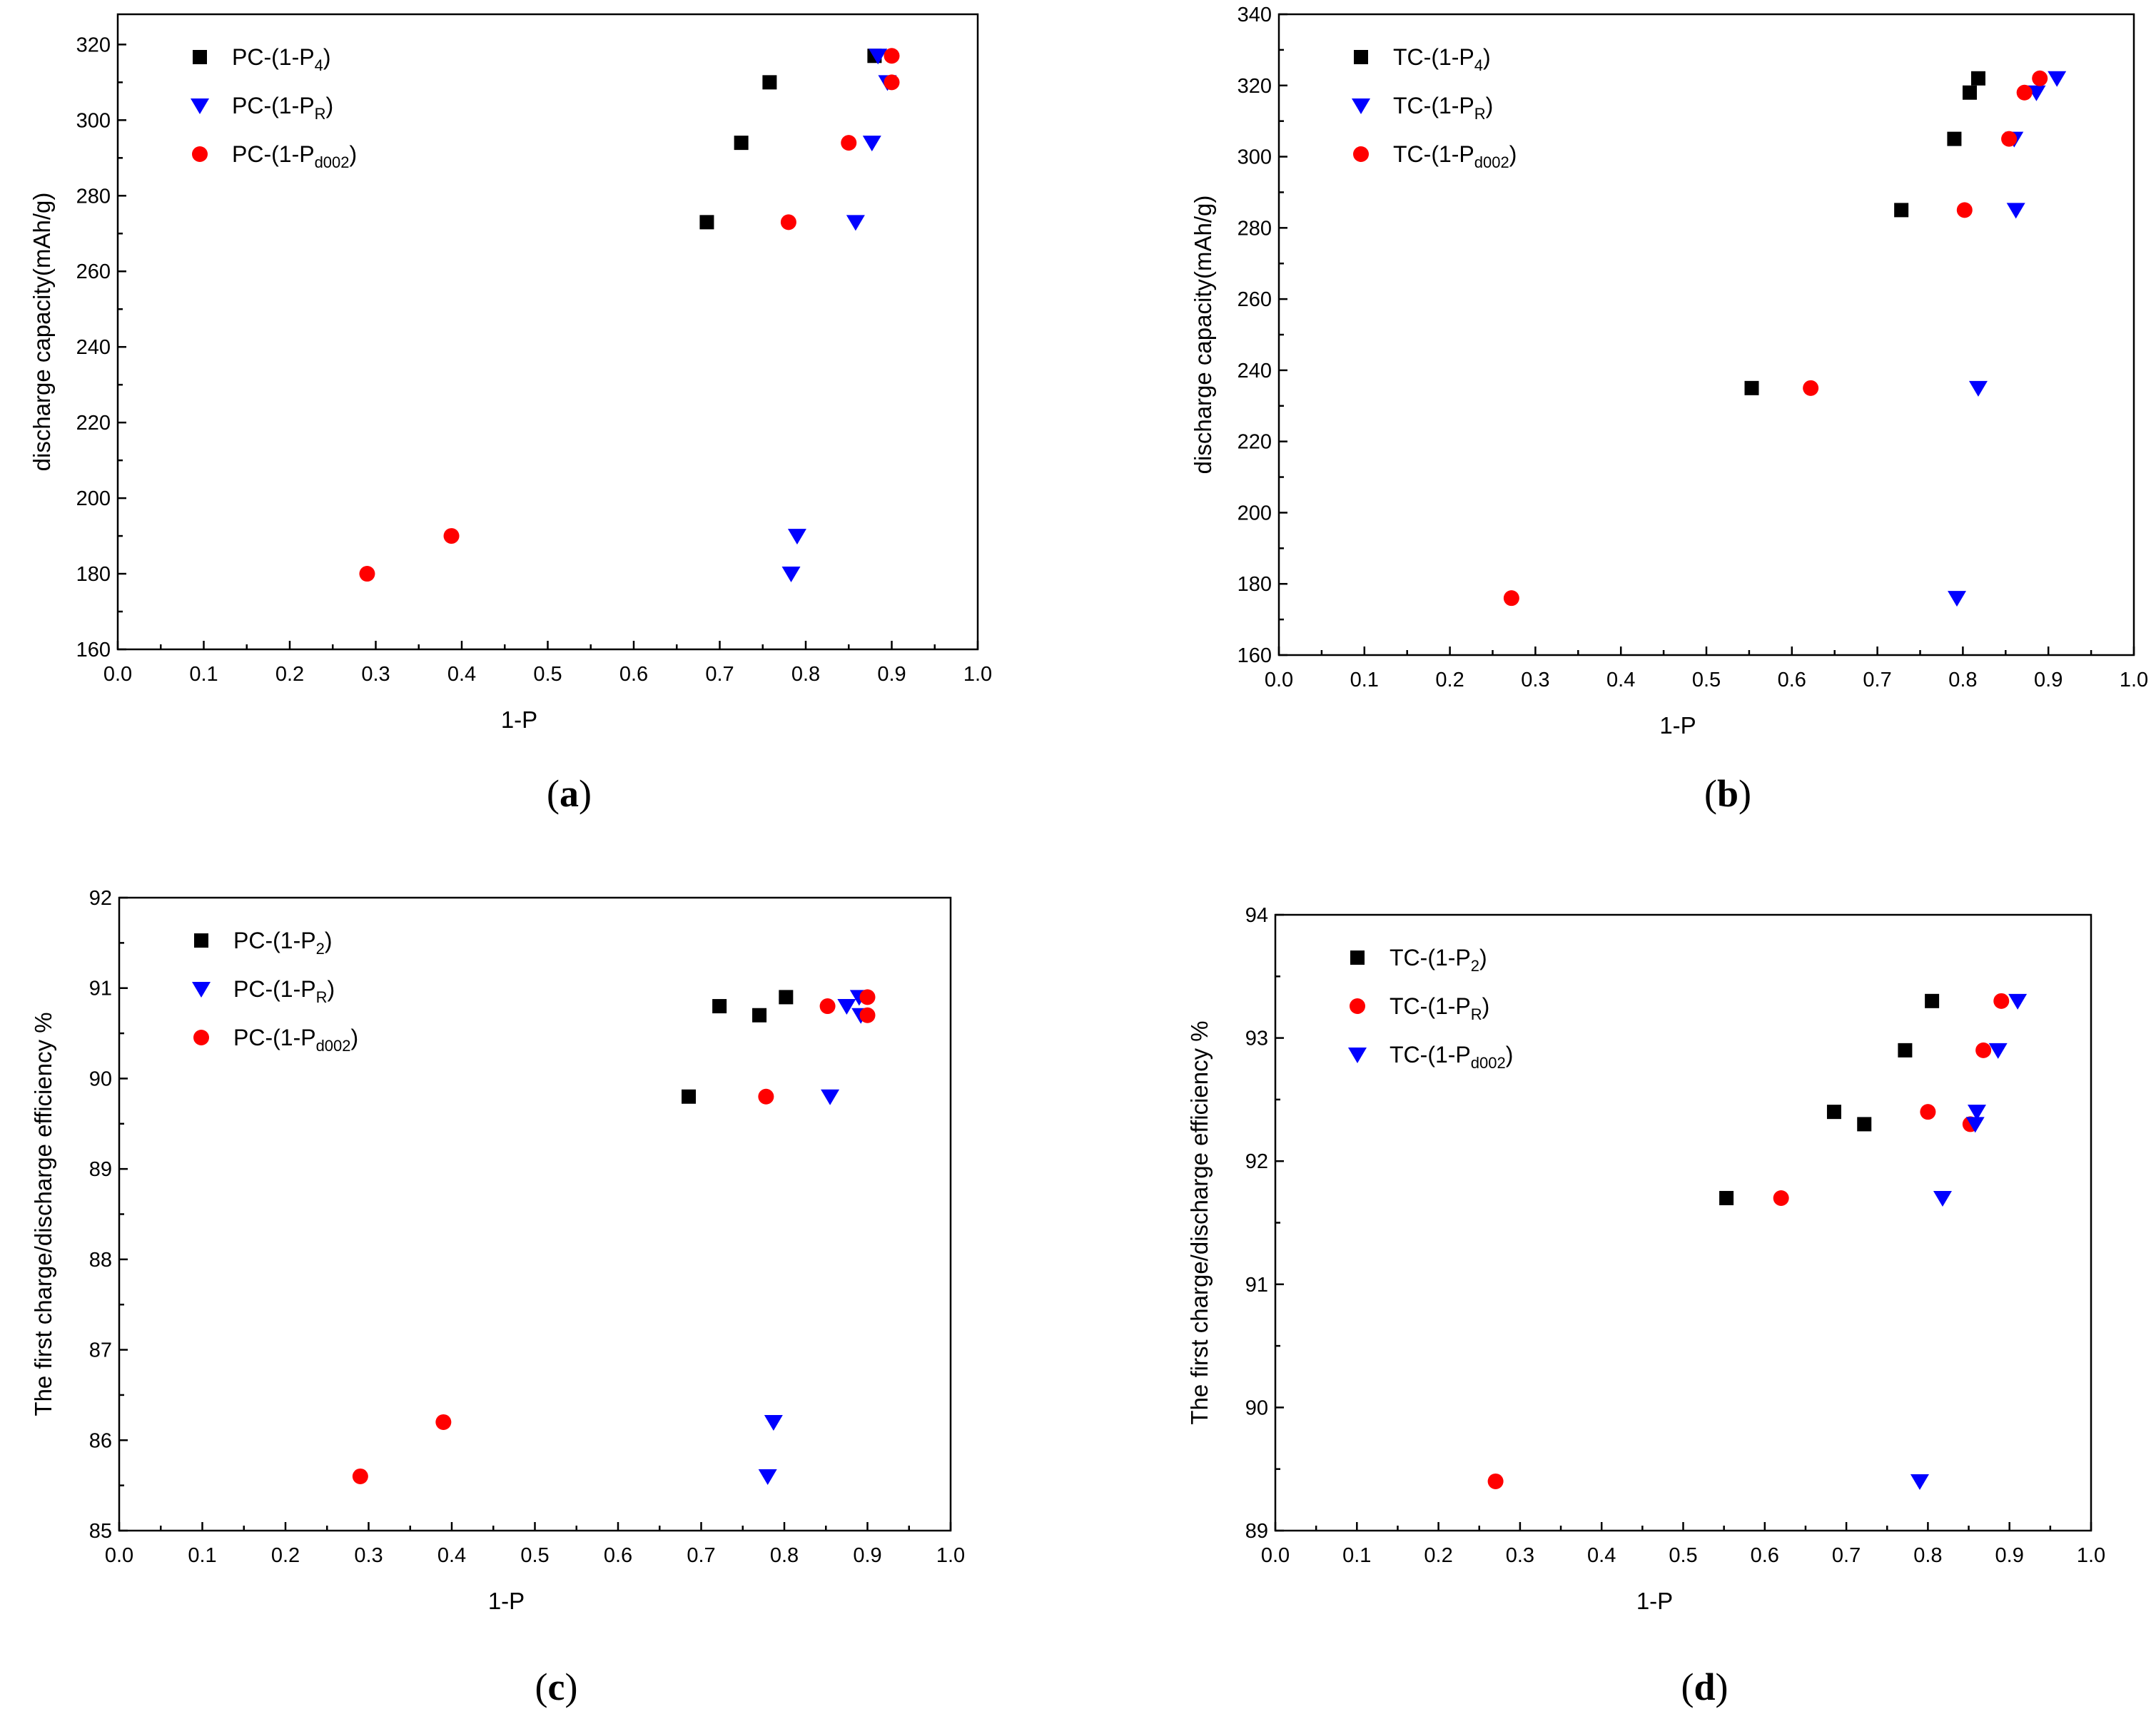 The width and height of the screenshot is (2156, 1729). What do you see at coordinates (547, 674) in the screenshot?
I see `x-tick-label-a: 0.5` at bounding box center [547, 674].